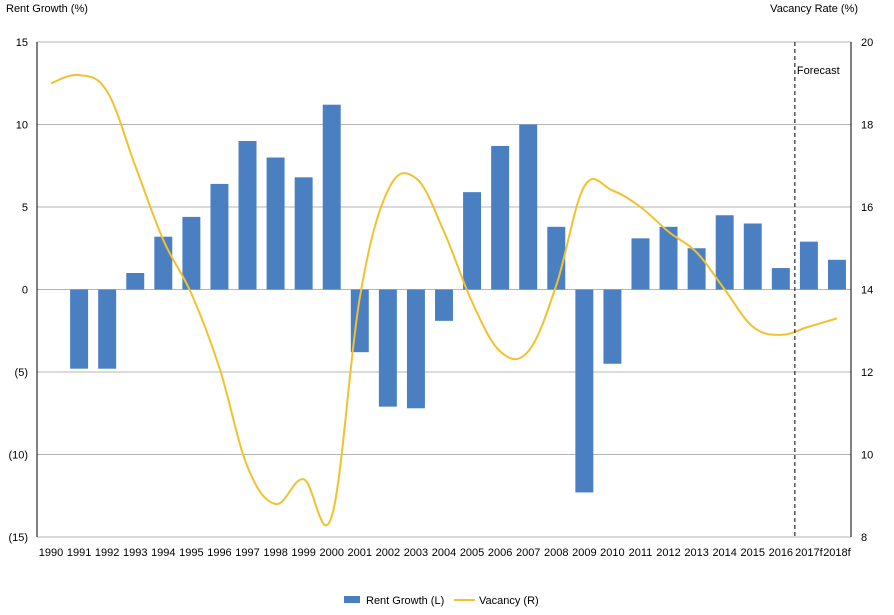  What do you see at coordinates (388, 553) in the screenshot?
I see `x-tick-label: 2002` at bounding box center [388, 553].